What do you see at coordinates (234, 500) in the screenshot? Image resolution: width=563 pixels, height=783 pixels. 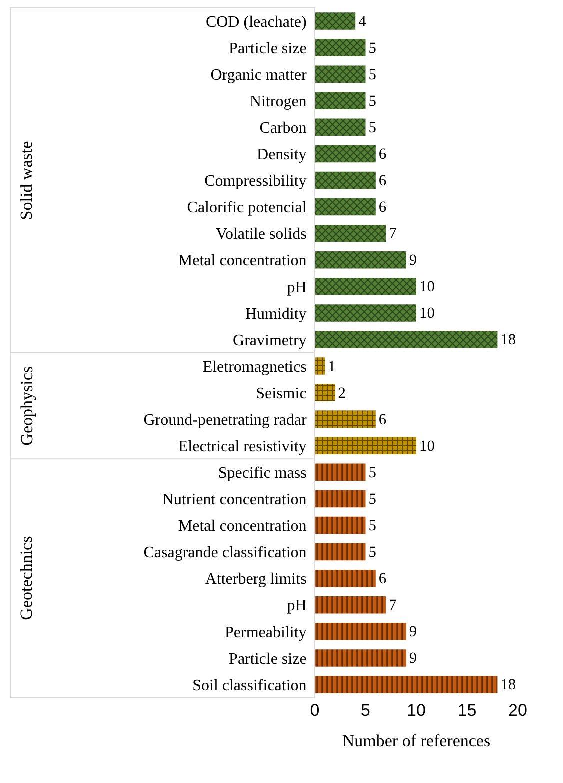 I see `y-tick-label: Nutrient concentration` at bounding box center [234, 500].